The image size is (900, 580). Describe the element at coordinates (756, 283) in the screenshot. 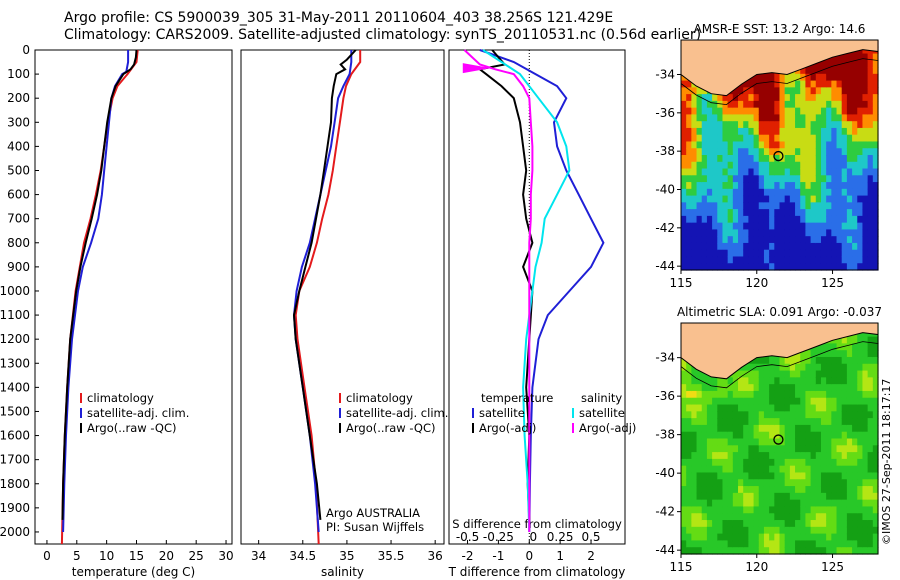

I see `lon-tick-label: 120` at that location.